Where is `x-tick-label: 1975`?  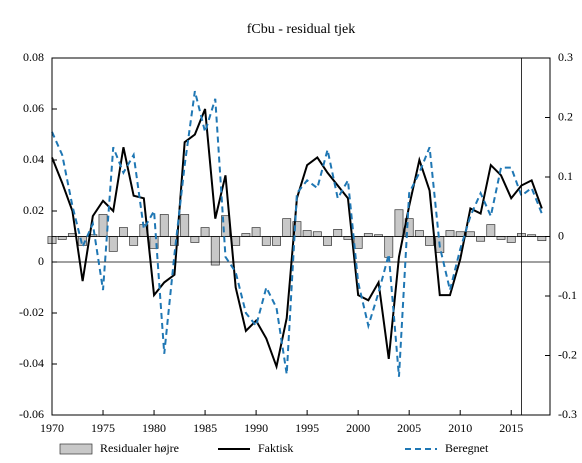 x-tick-label: 1975 is located at coordinates (103, 428).